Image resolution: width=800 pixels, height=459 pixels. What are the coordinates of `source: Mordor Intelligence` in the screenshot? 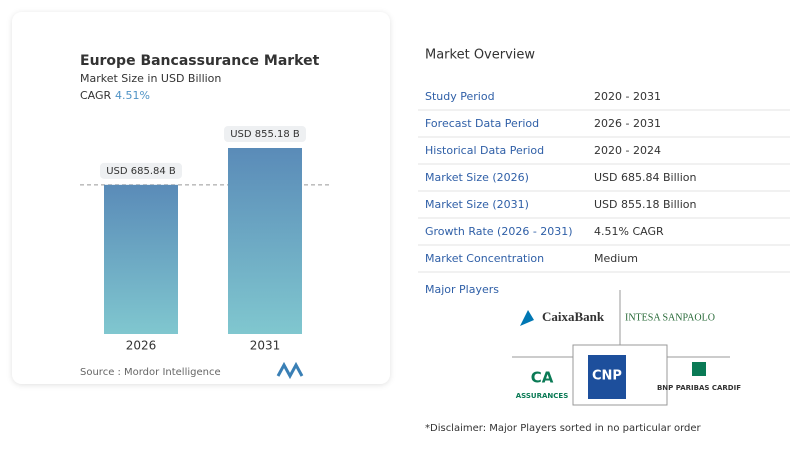 It's located at (172, 372).